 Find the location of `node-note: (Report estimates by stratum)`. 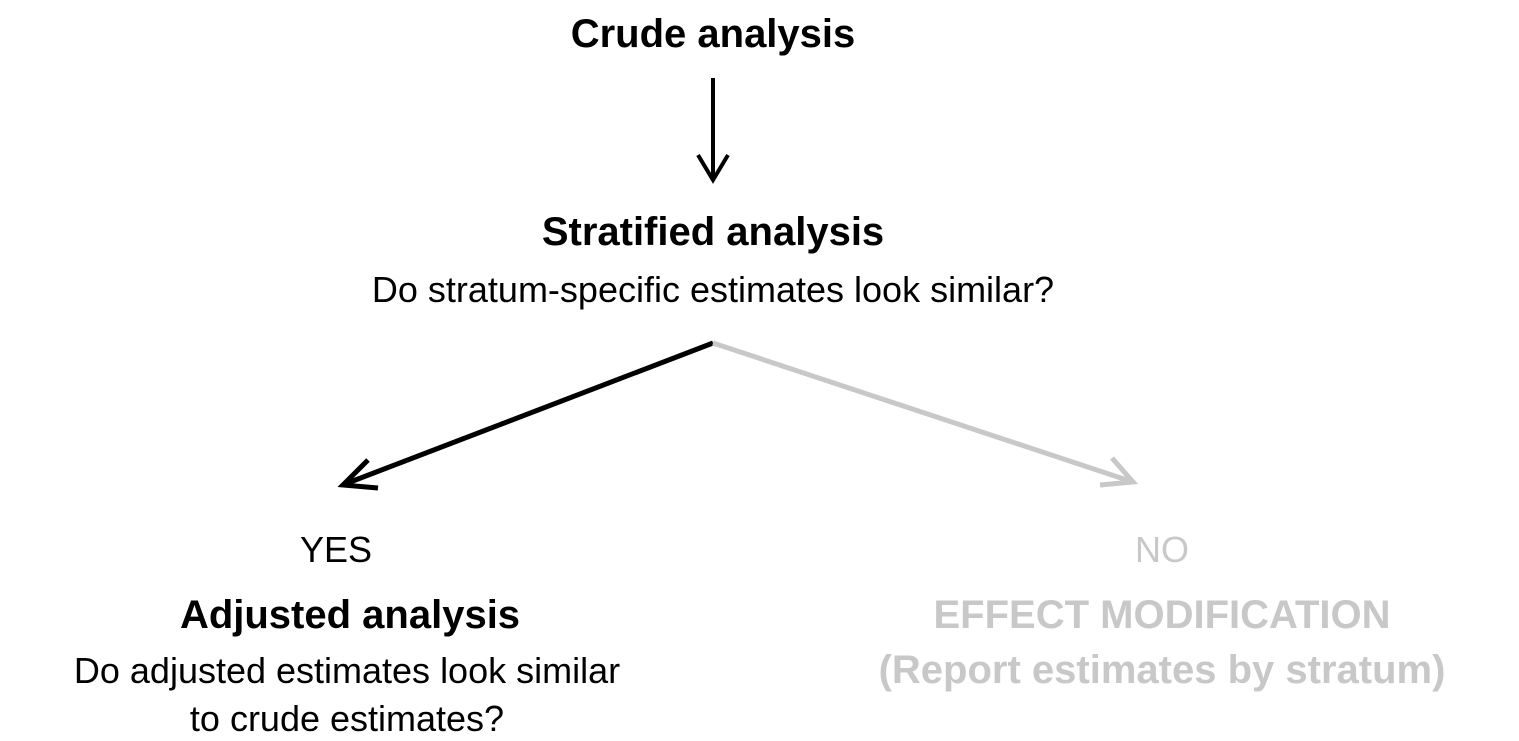

node-note: (Report estimates by stratum) is located at coordinates (1162, 670).